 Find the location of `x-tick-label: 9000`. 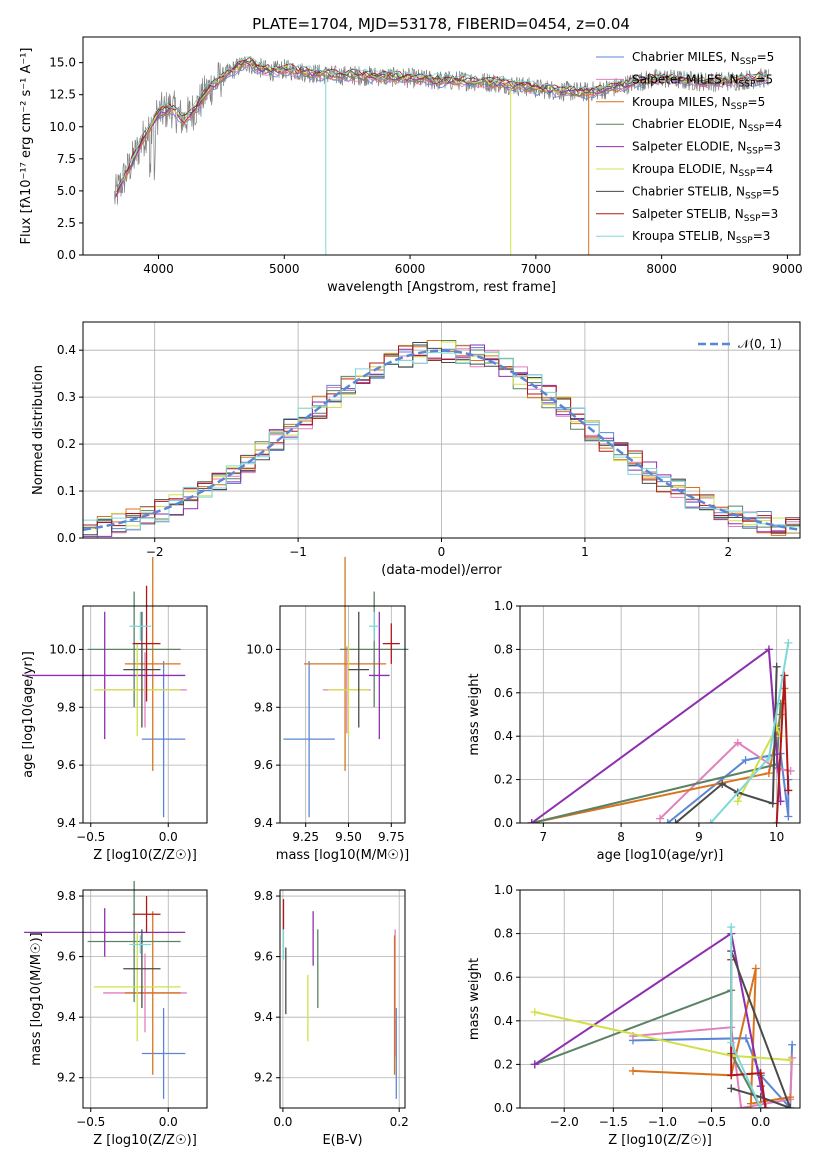

x-tick-label: 9000 is located at coordinates (787, 269).